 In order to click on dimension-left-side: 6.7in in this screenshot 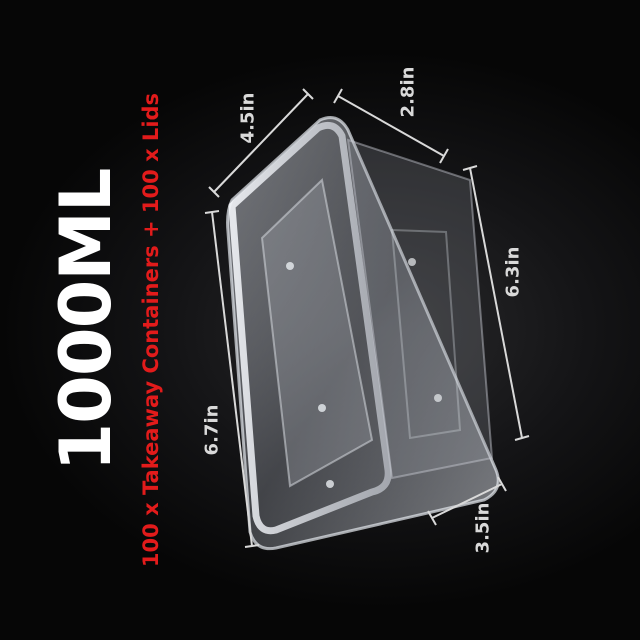, I will do `click(212, 430)`.